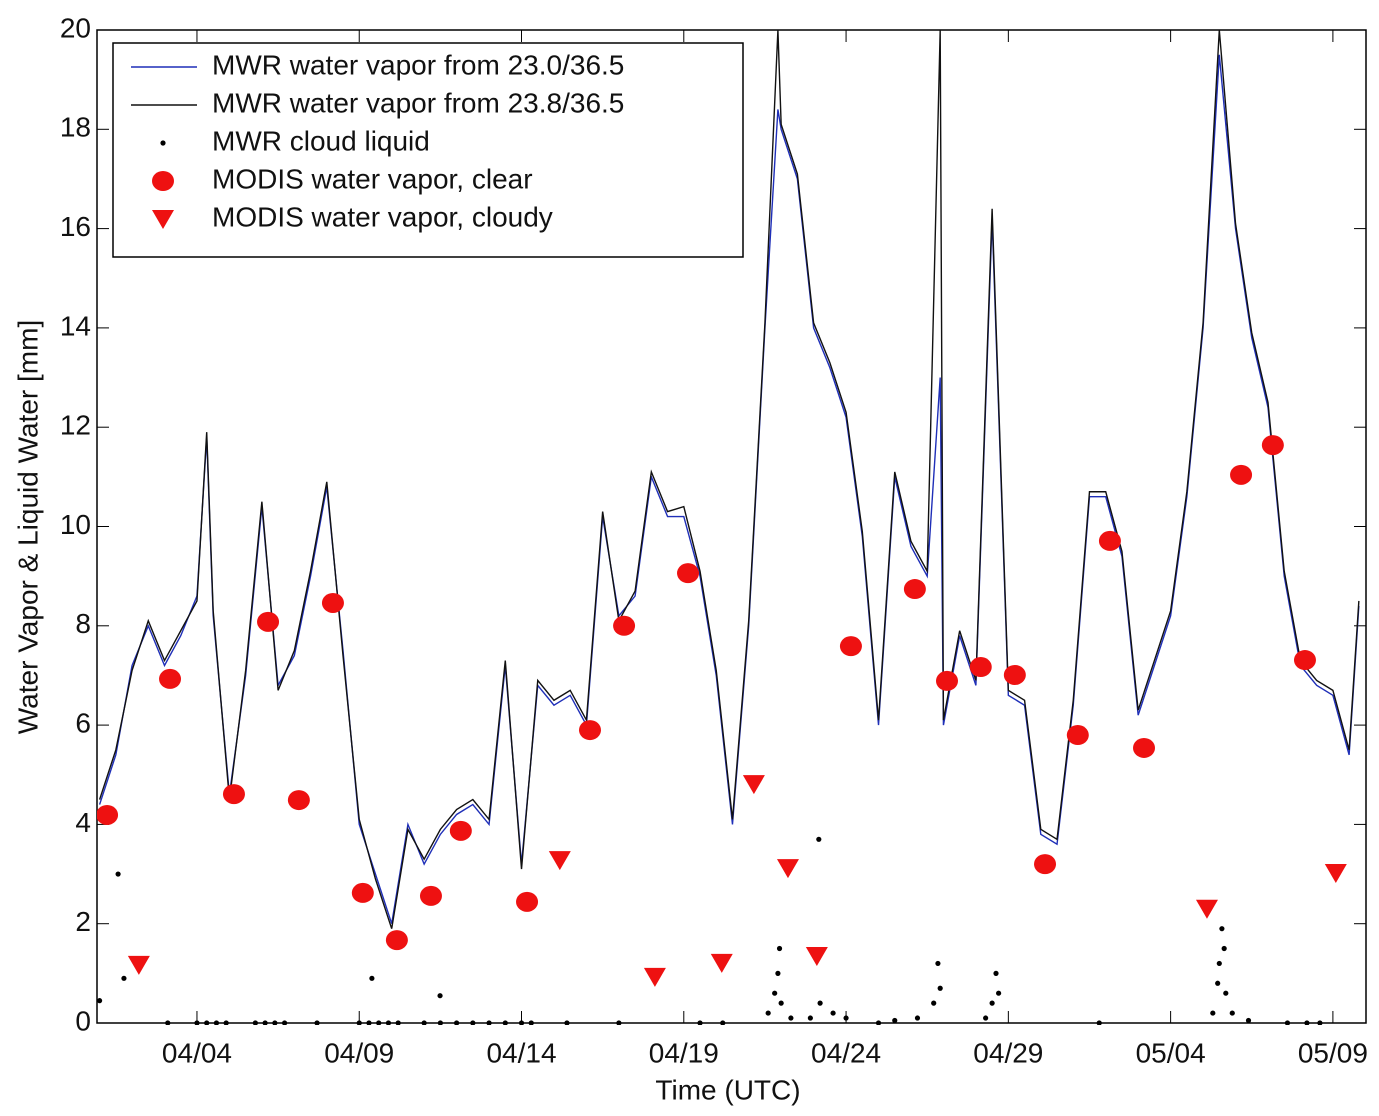 Image resolution: width=1379 pixels, height=1116 pixels. Describe the element at coordinates (727, 1089) in the screenshot. I see `x-axis-label: Time (UTC)` at that location.